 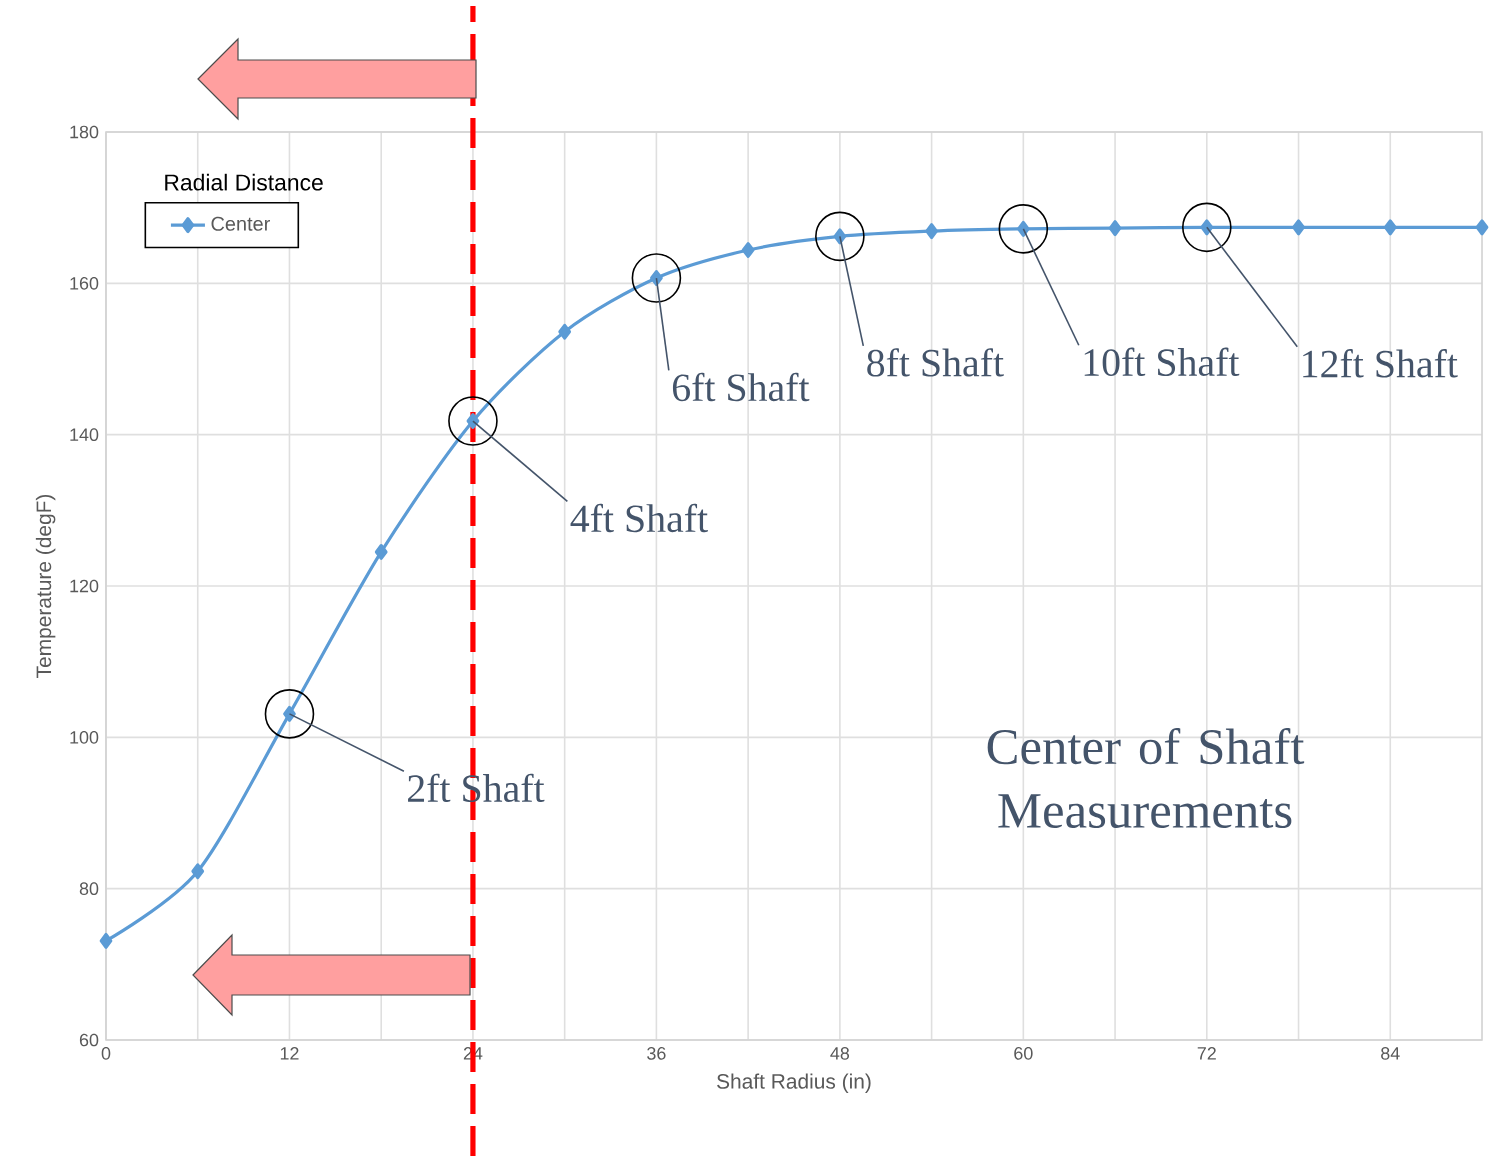 I want to click on annotation: 2ft Shaft, so click(x=476, y=788).